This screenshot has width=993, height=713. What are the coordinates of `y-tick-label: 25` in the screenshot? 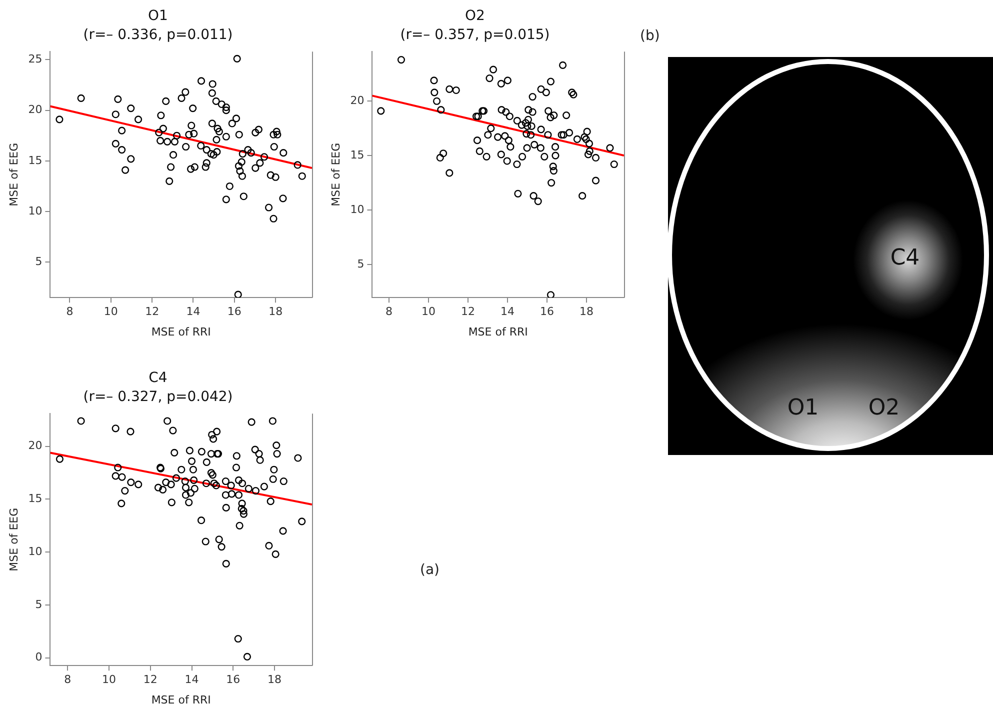 It's located at (35, 59).